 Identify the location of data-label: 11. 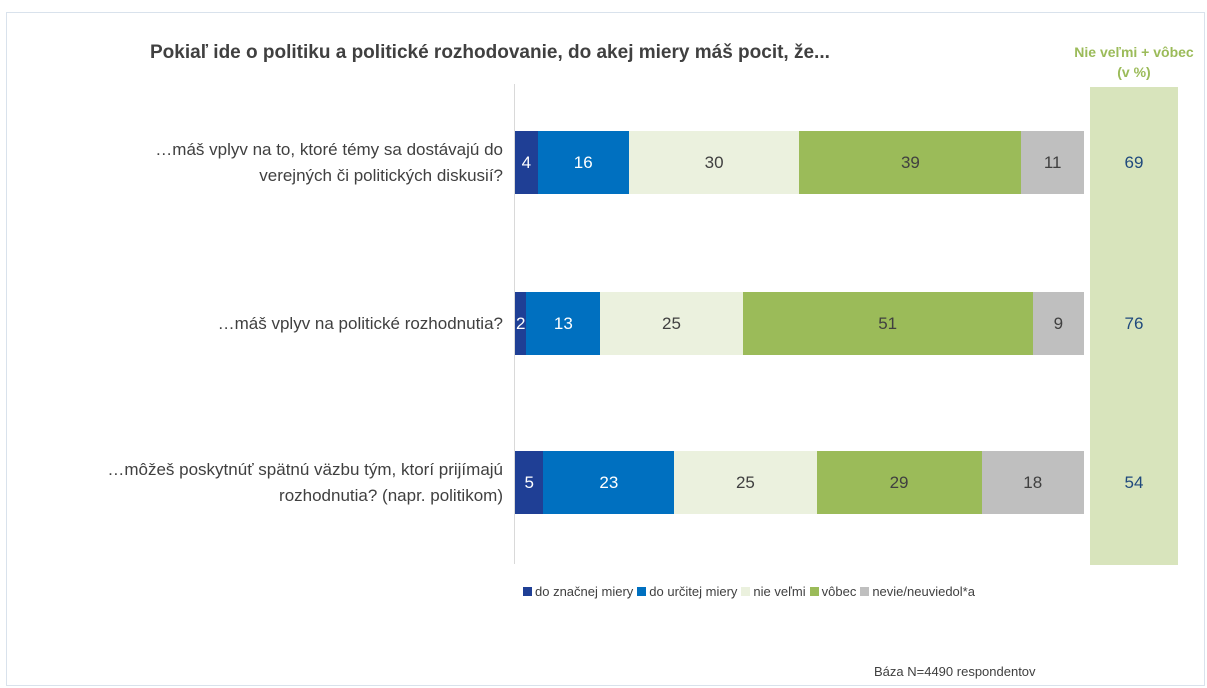
(1052, 162).